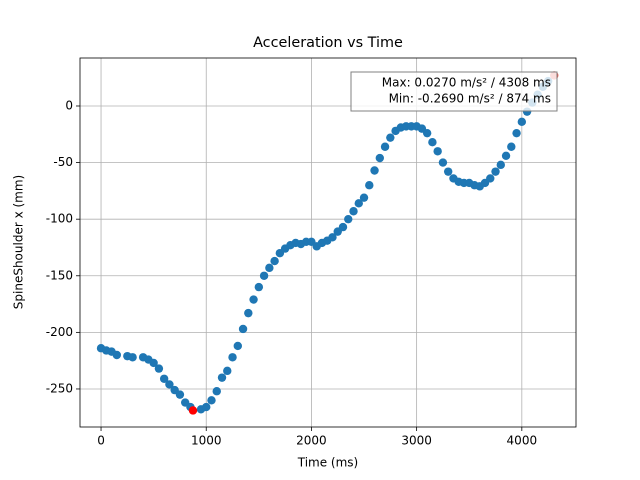  What do you see at coordinates (328, 43) in the screenshot?
I see `chart-title: Acceleration vs Time` at bounding box center [328, 43].